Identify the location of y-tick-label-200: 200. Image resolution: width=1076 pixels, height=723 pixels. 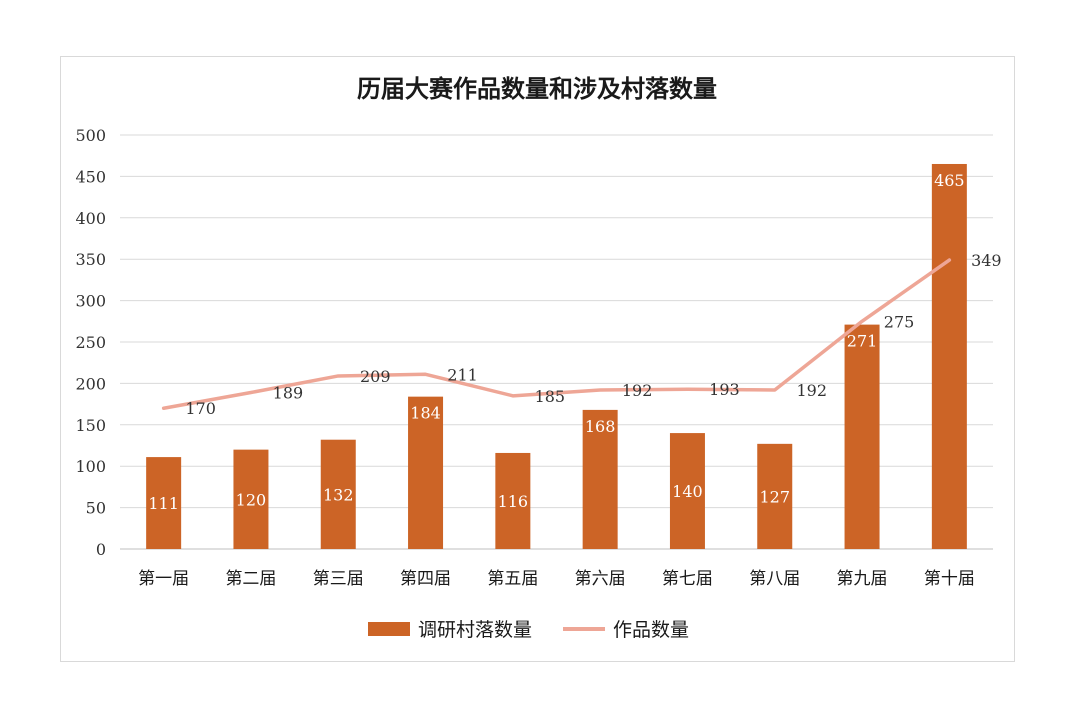
(90, 383).